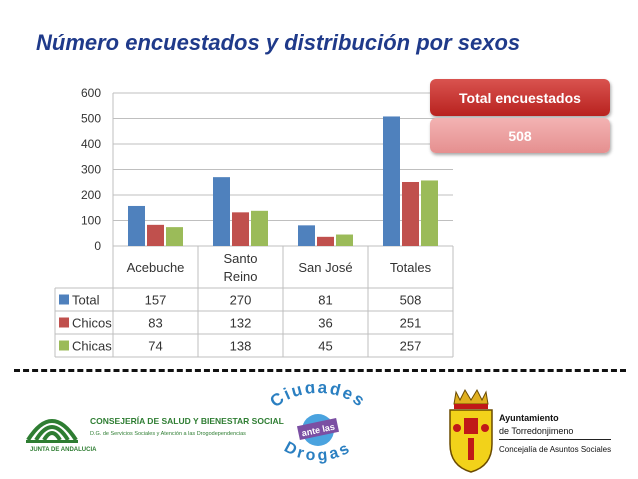 The width and height of the screenshot is (638, 479). What do you see at coordinates (64, 322) in the screenshot?
I see `legend-swatch-chicos` at bounding box center [64, 322].